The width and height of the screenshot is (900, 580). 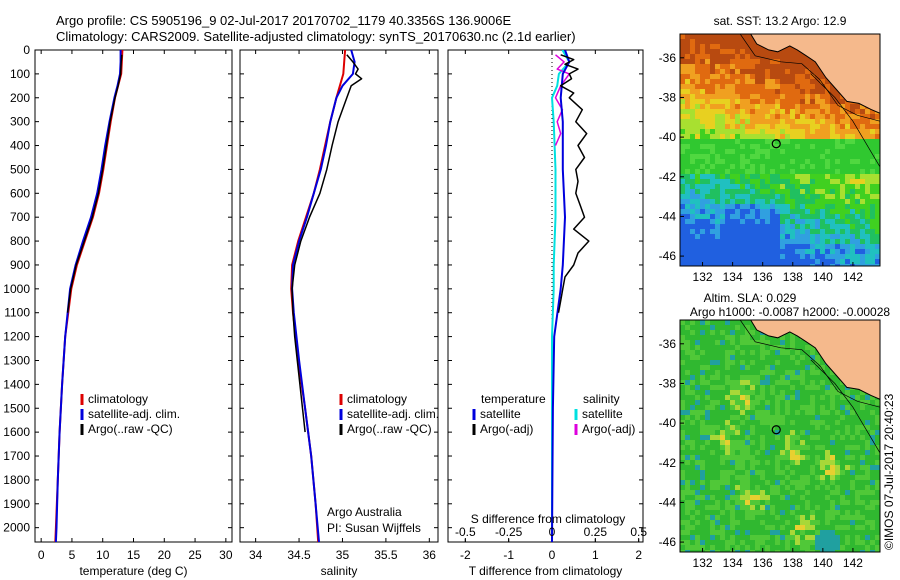 What do you see at coordinates (16, 456) in the screenshot?
I see `y-tick-label: 1700` at bounding box center [16, 456].